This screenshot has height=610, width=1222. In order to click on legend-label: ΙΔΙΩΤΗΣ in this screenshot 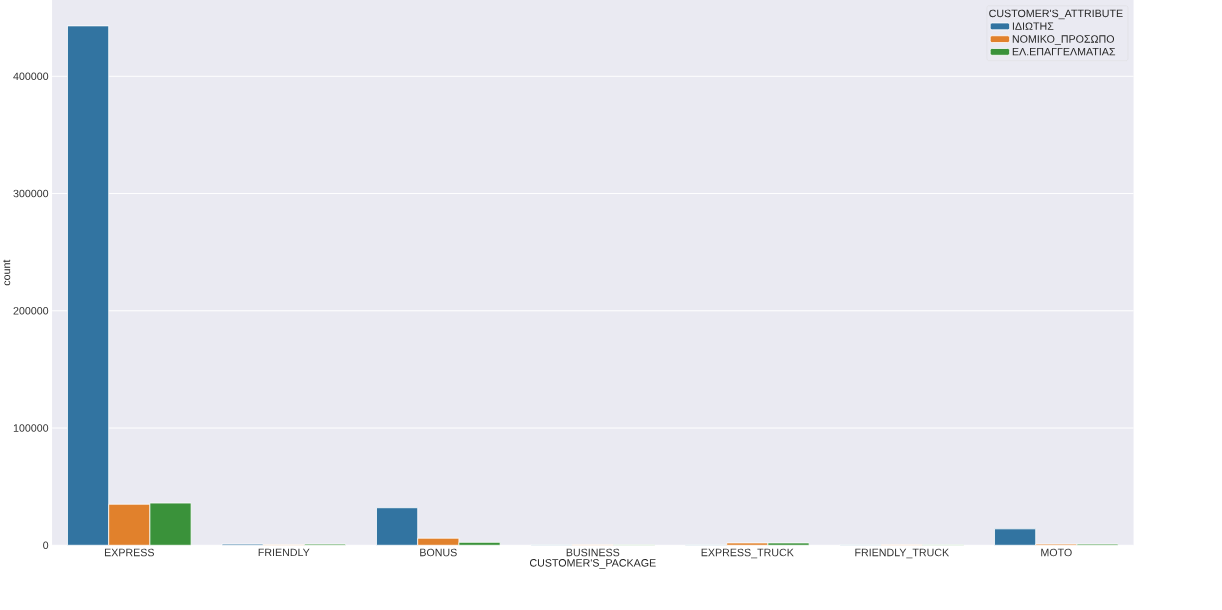, I will do `click(1033, 26)`.